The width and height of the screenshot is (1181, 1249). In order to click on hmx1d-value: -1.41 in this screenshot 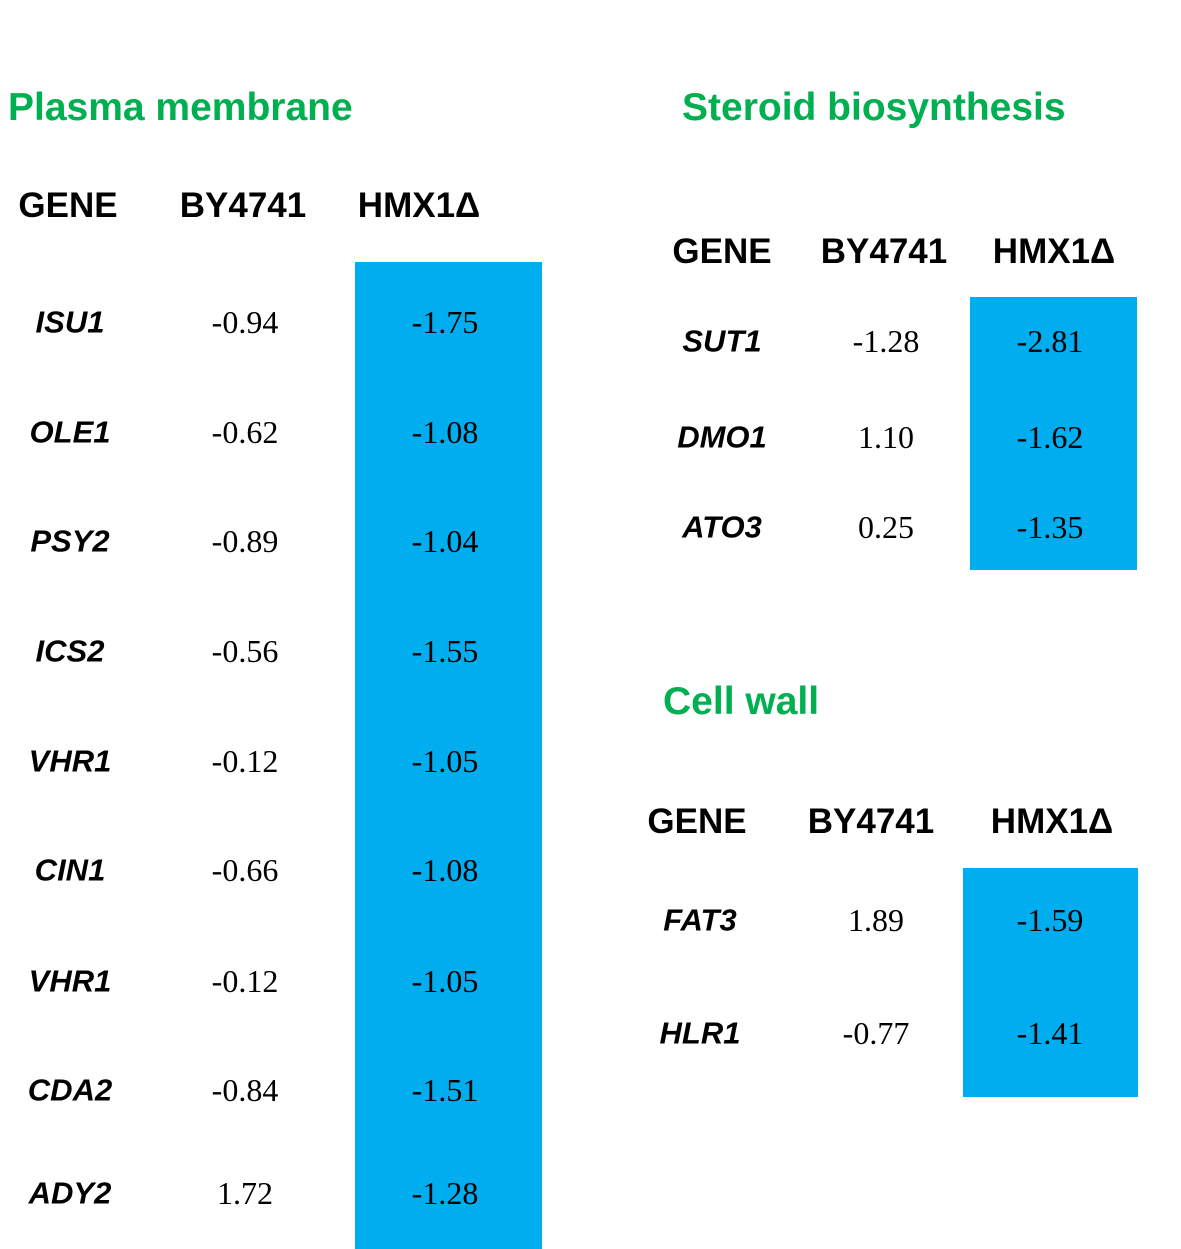, I will do `click(1050, 1033)`.